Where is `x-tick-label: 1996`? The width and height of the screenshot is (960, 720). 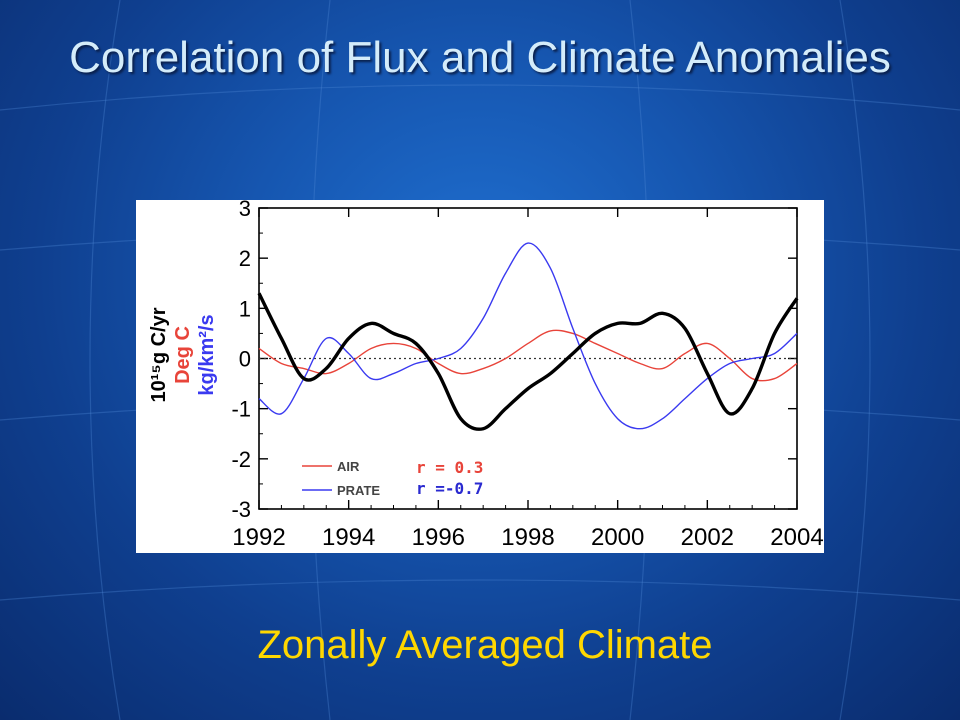 x-tick-label: 1996 is located at coordinates (438, 537).